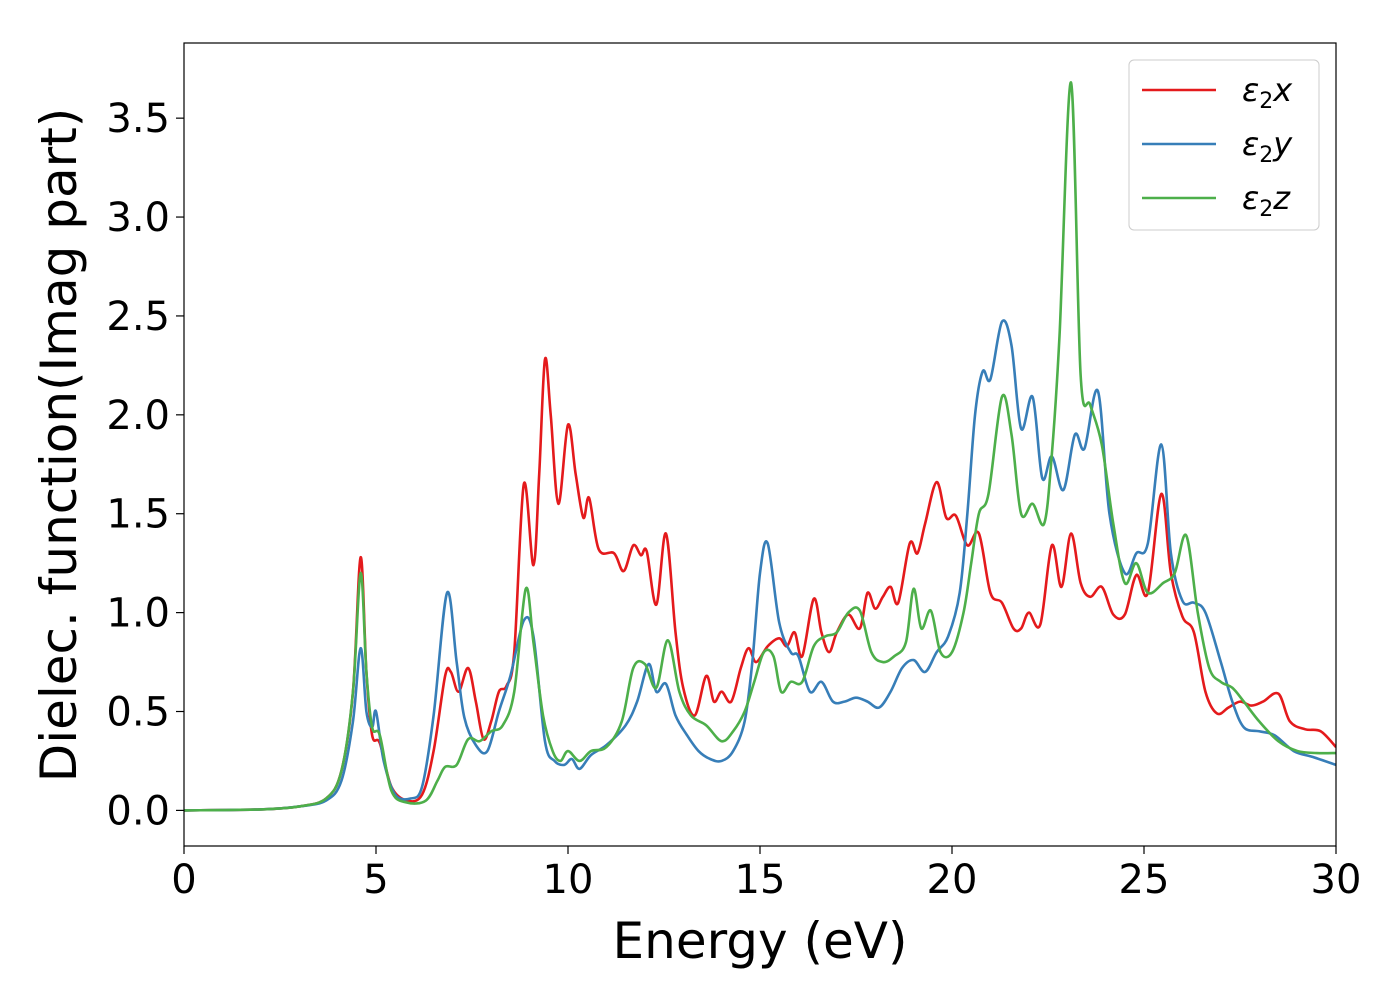  Describe the element at coordinates (138, 811) in the screenshot. I see `y-tick-label: 0.0` at that location.